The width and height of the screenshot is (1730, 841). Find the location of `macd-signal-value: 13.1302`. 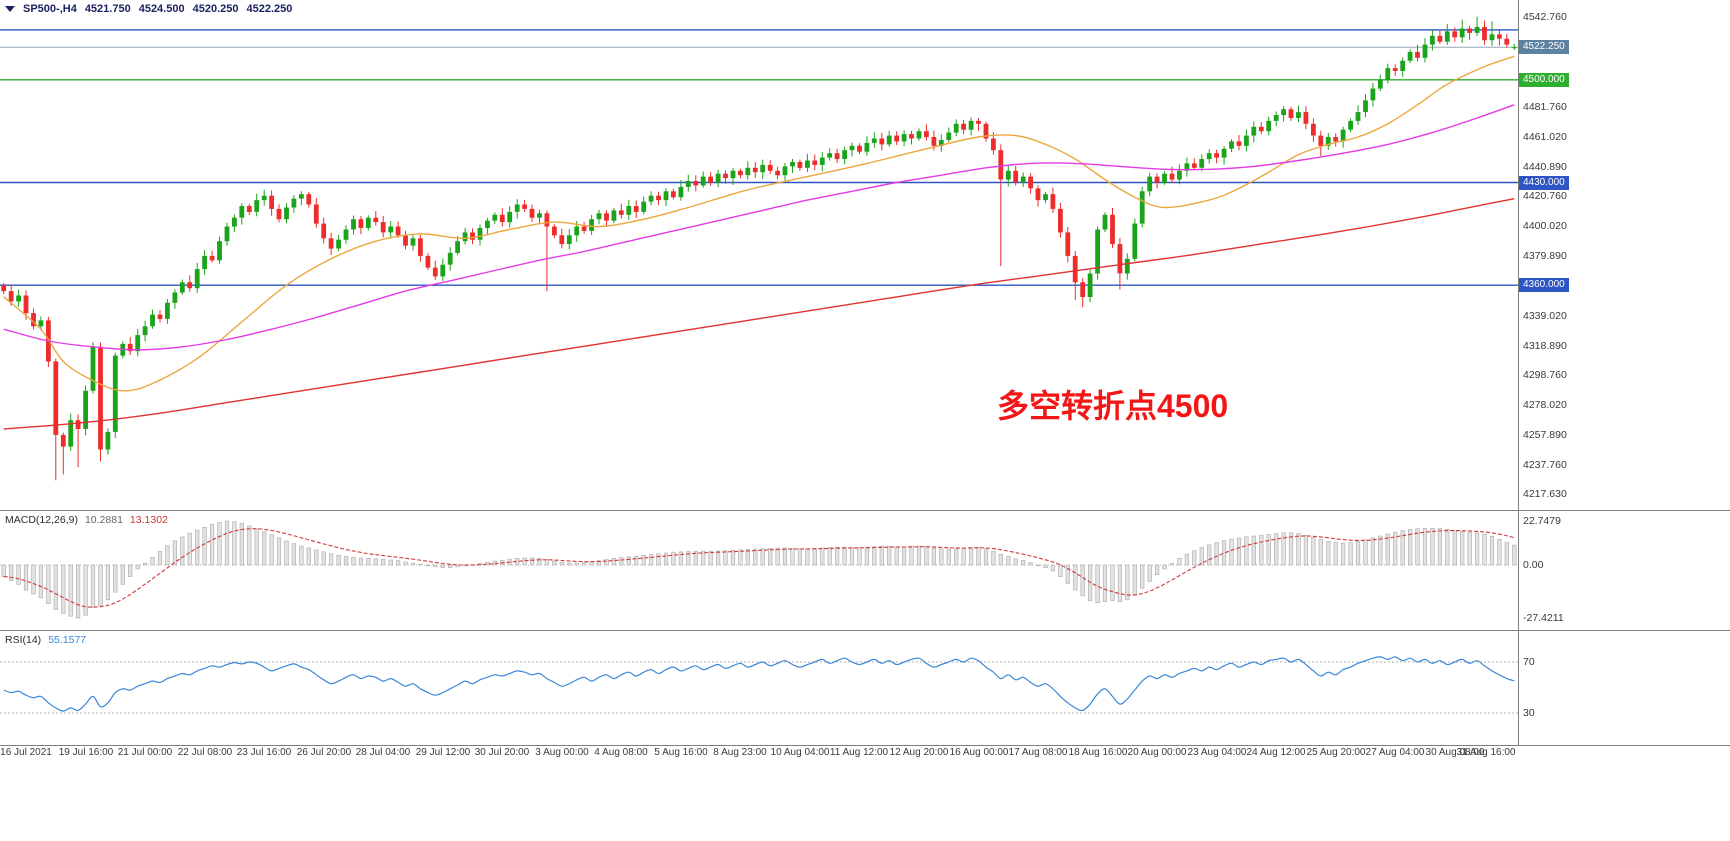

macd-signal-value: 13.1302 is located at coordinates (148, 520).